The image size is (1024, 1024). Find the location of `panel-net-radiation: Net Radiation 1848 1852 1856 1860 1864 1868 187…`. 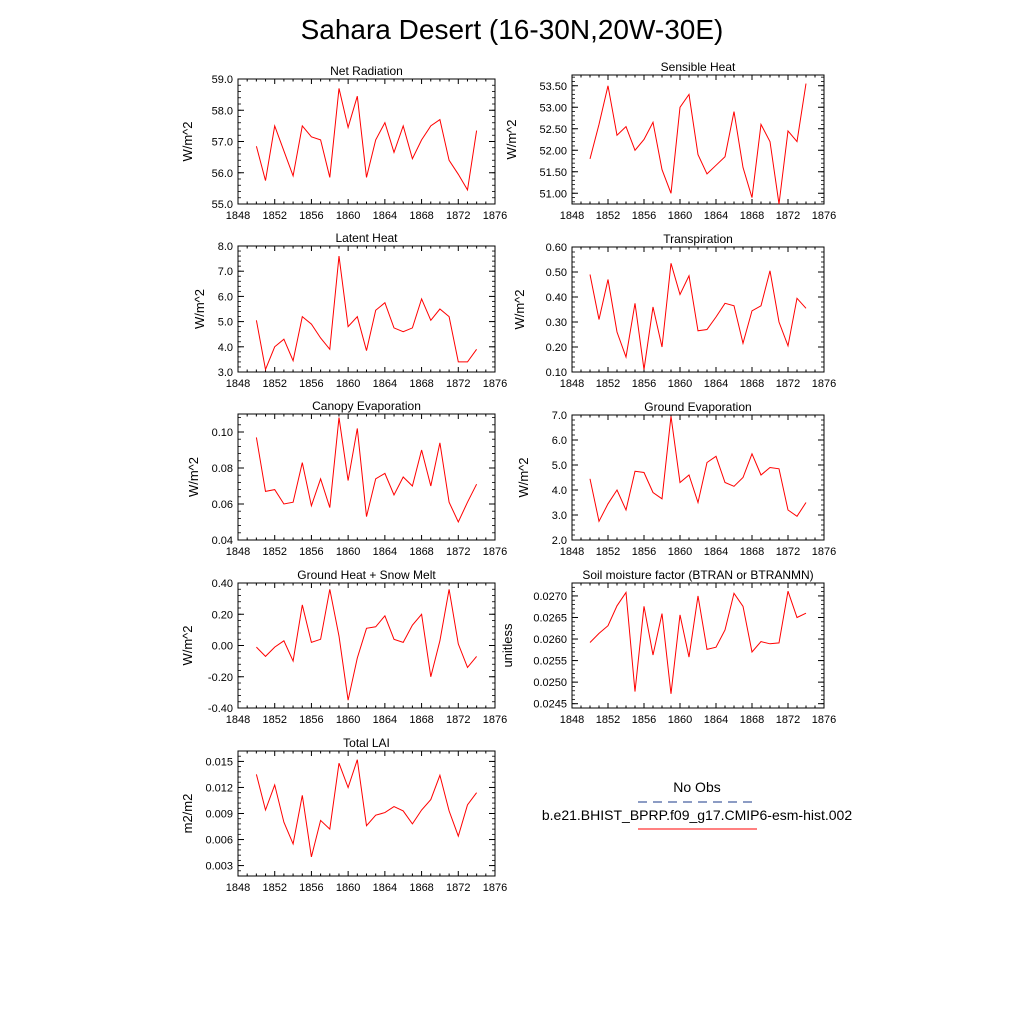

panel-net-radiation: Net Radiation 1848 1852 1856 1860 1864 1868 187… is located at coordinates (343, 143).